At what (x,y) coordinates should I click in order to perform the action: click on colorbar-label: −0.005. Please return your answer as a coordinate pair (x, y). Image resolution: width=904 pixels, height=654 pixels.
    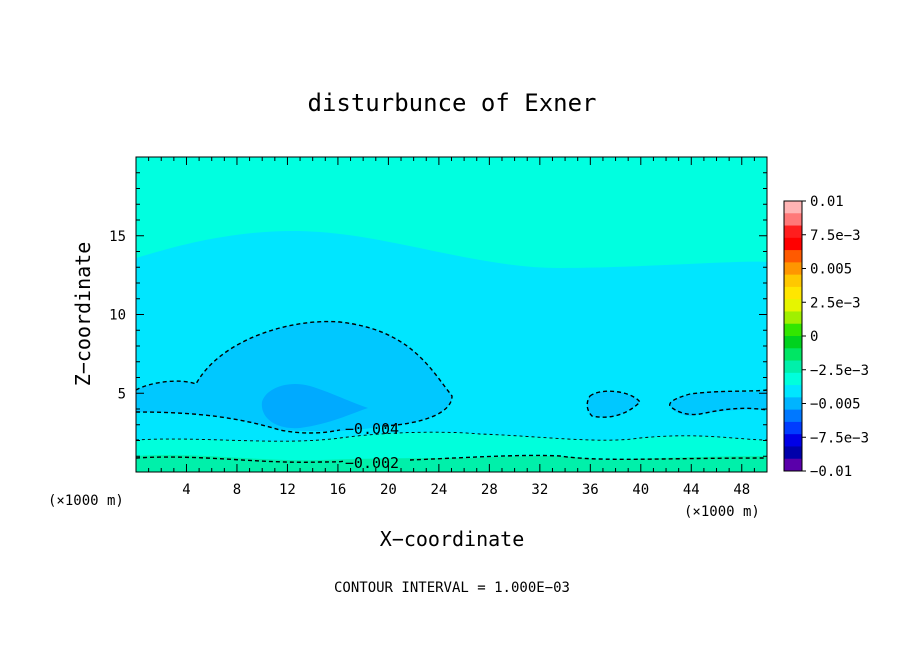
    Looking at the image, I should click on (835, 405).